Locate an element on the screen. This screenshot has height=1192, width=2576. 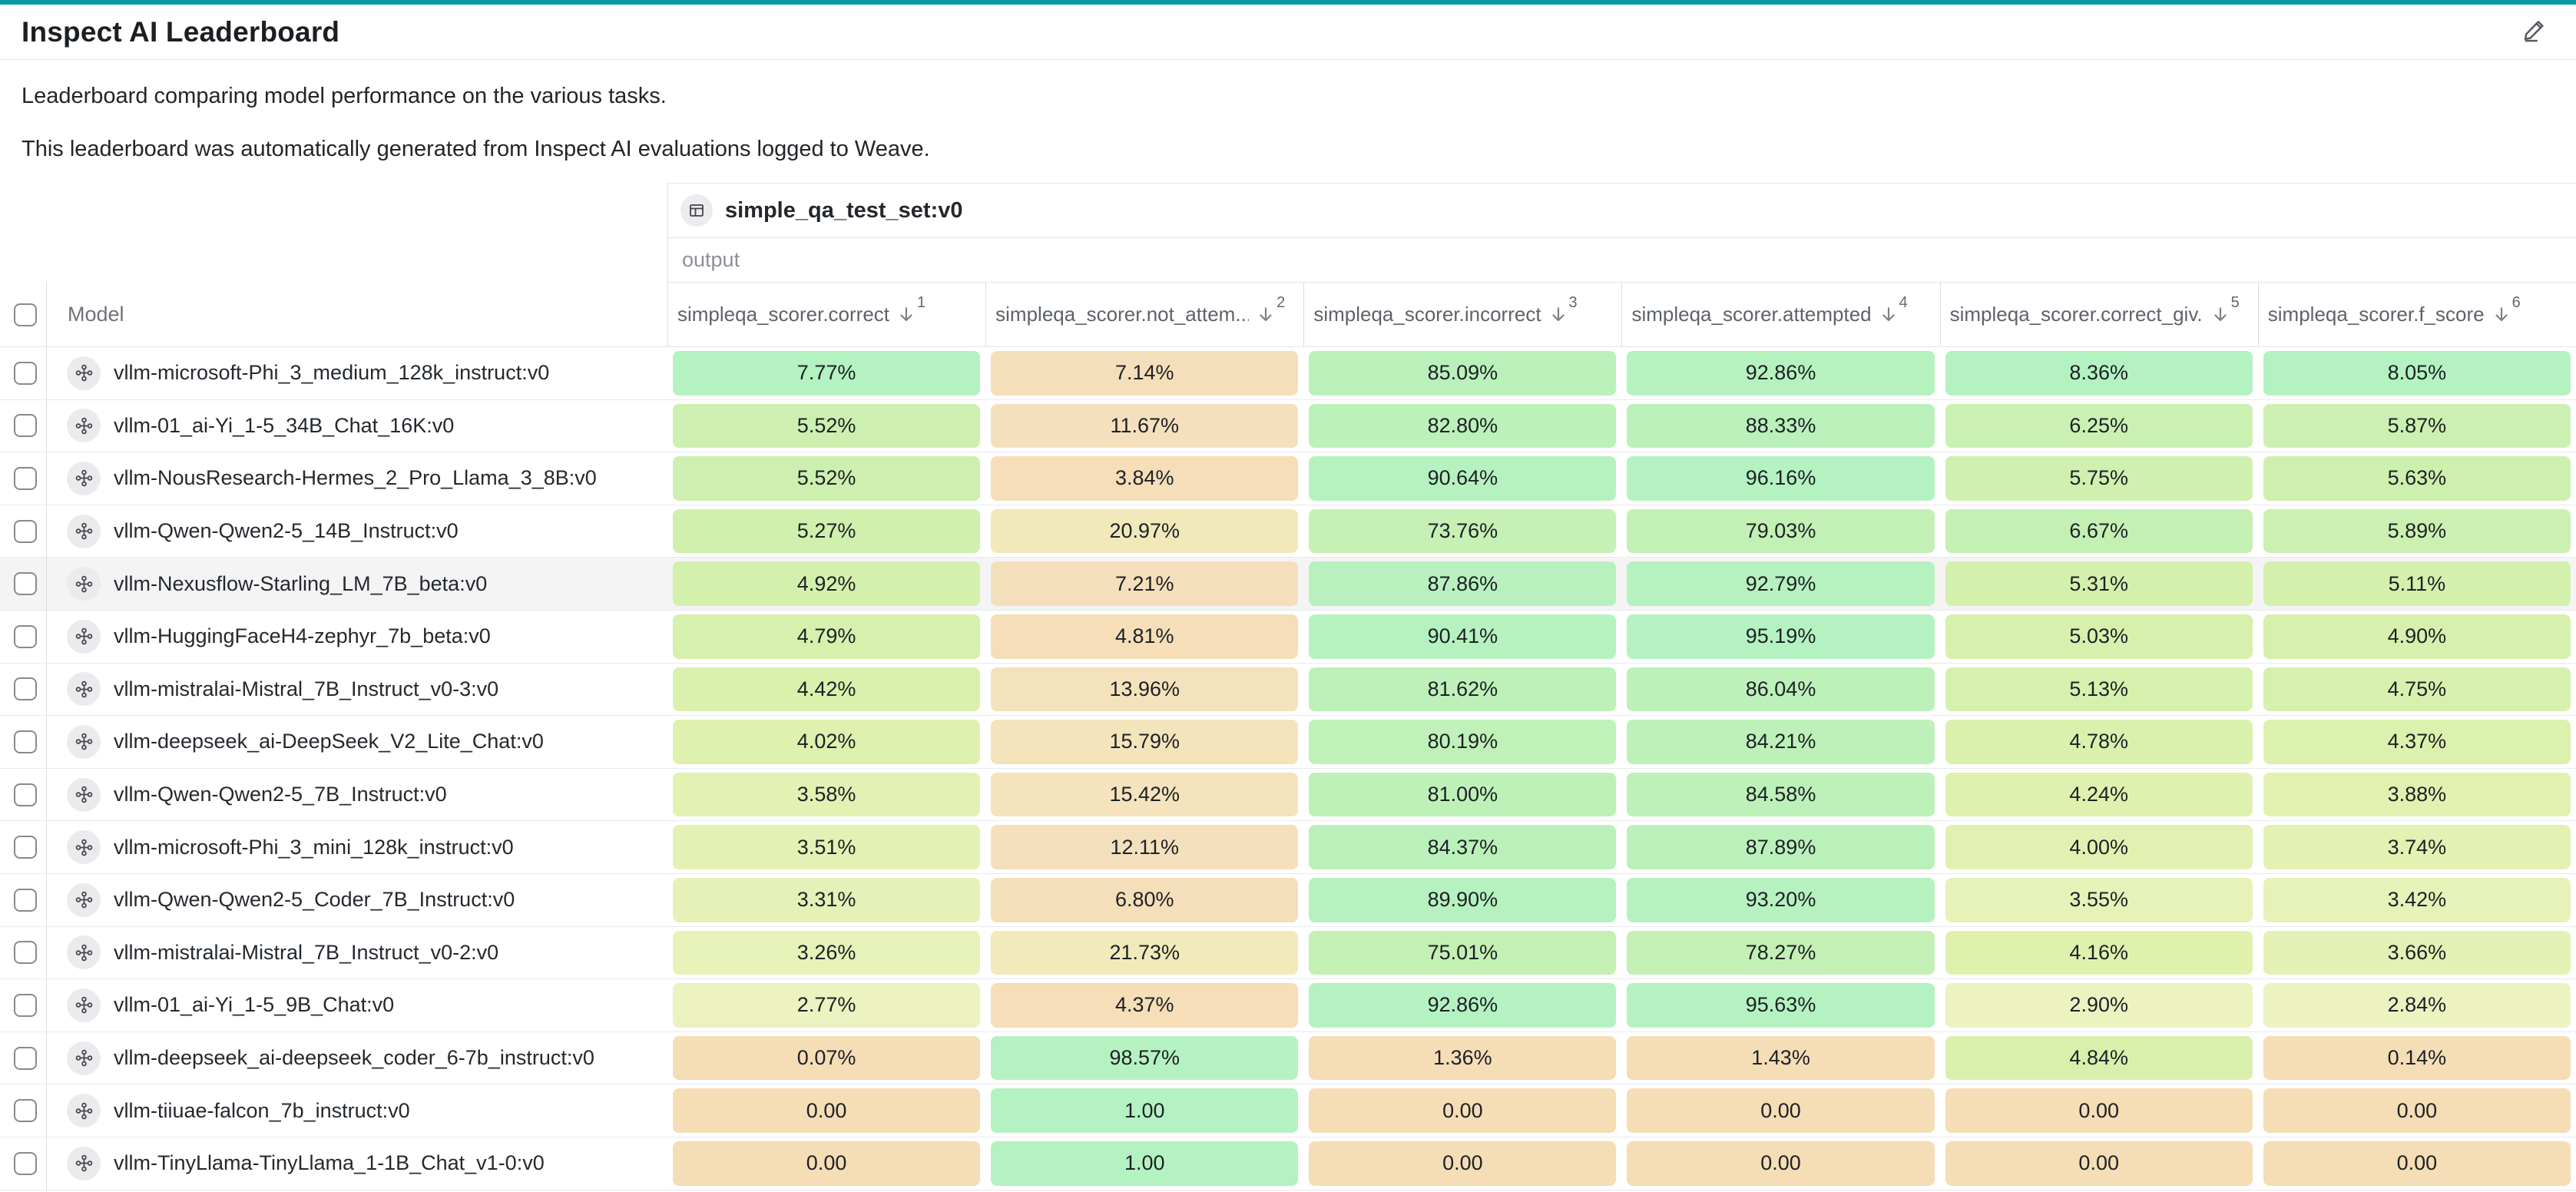
metric-cell: 80.19% is located at coordinates (1462, 742).